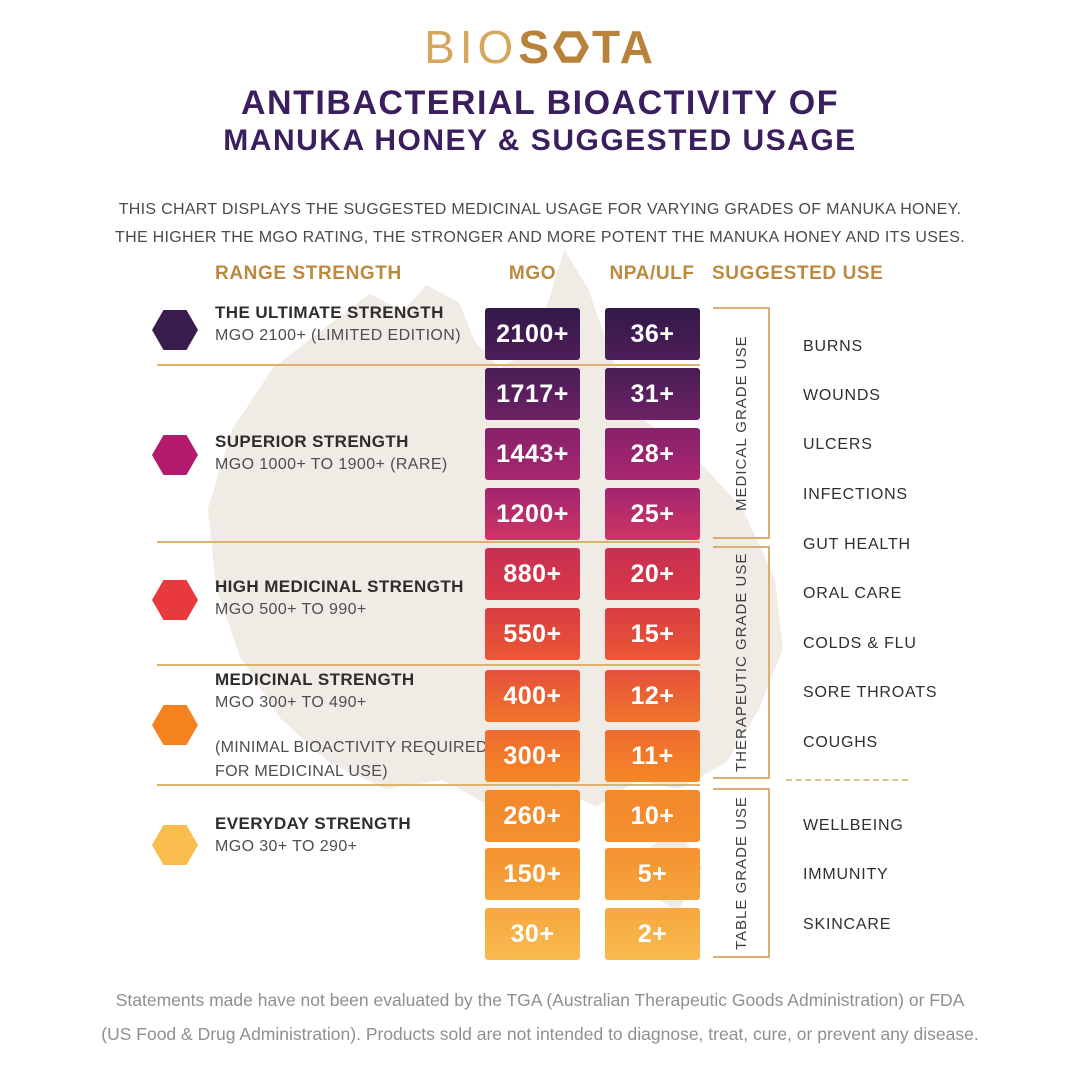 Image resolution: width=1080 pixels, height=1080 pixels. Describe the element at coordinates (532, 273) in the screenshot. I see `column-header-mgo: MGO` at that location.